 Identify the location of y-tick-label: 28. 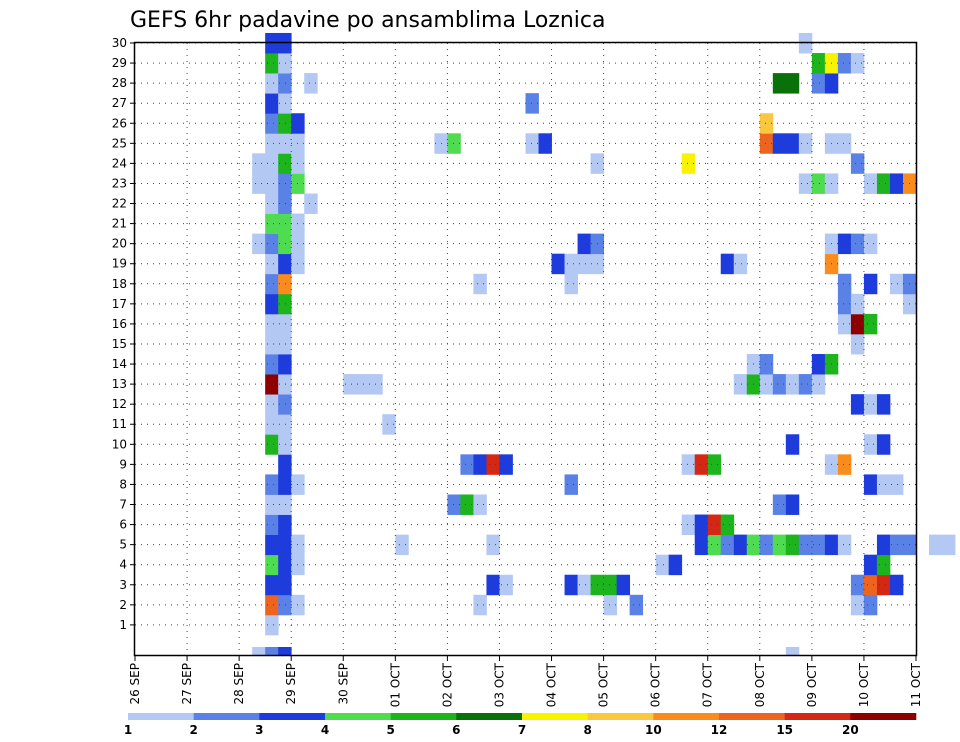
(119, 83).